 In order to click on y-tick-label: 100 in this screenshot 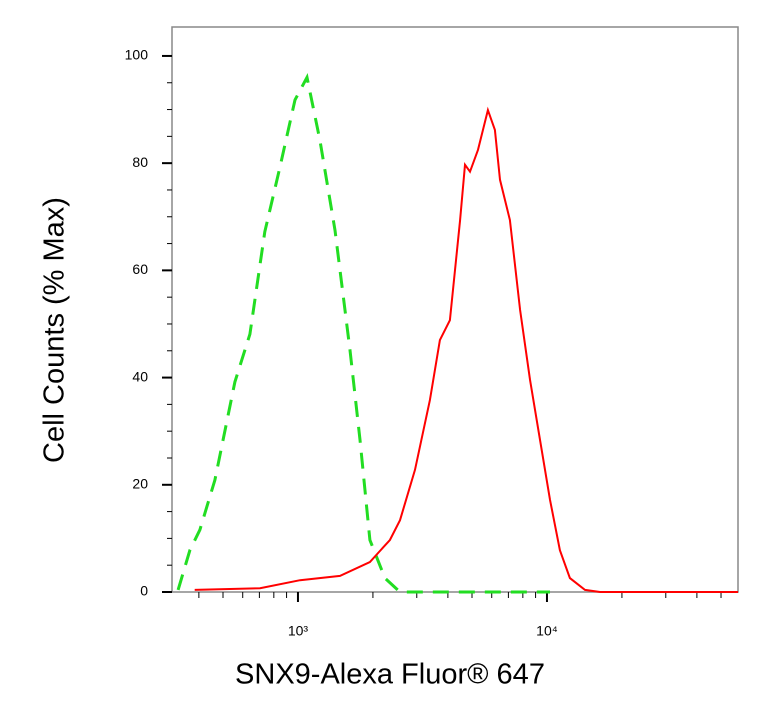, I will do `click(137, 55)`.